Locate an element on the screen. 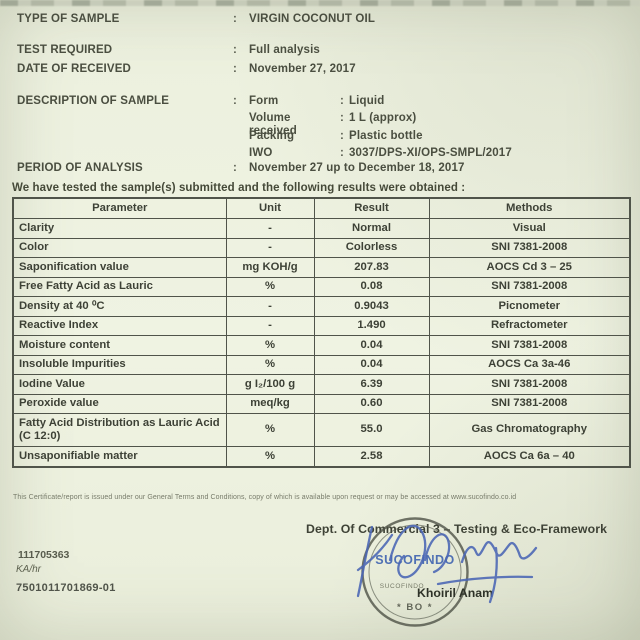  field-value: VIRGIN COCONUT OIL is located at coordinates (312, 19).